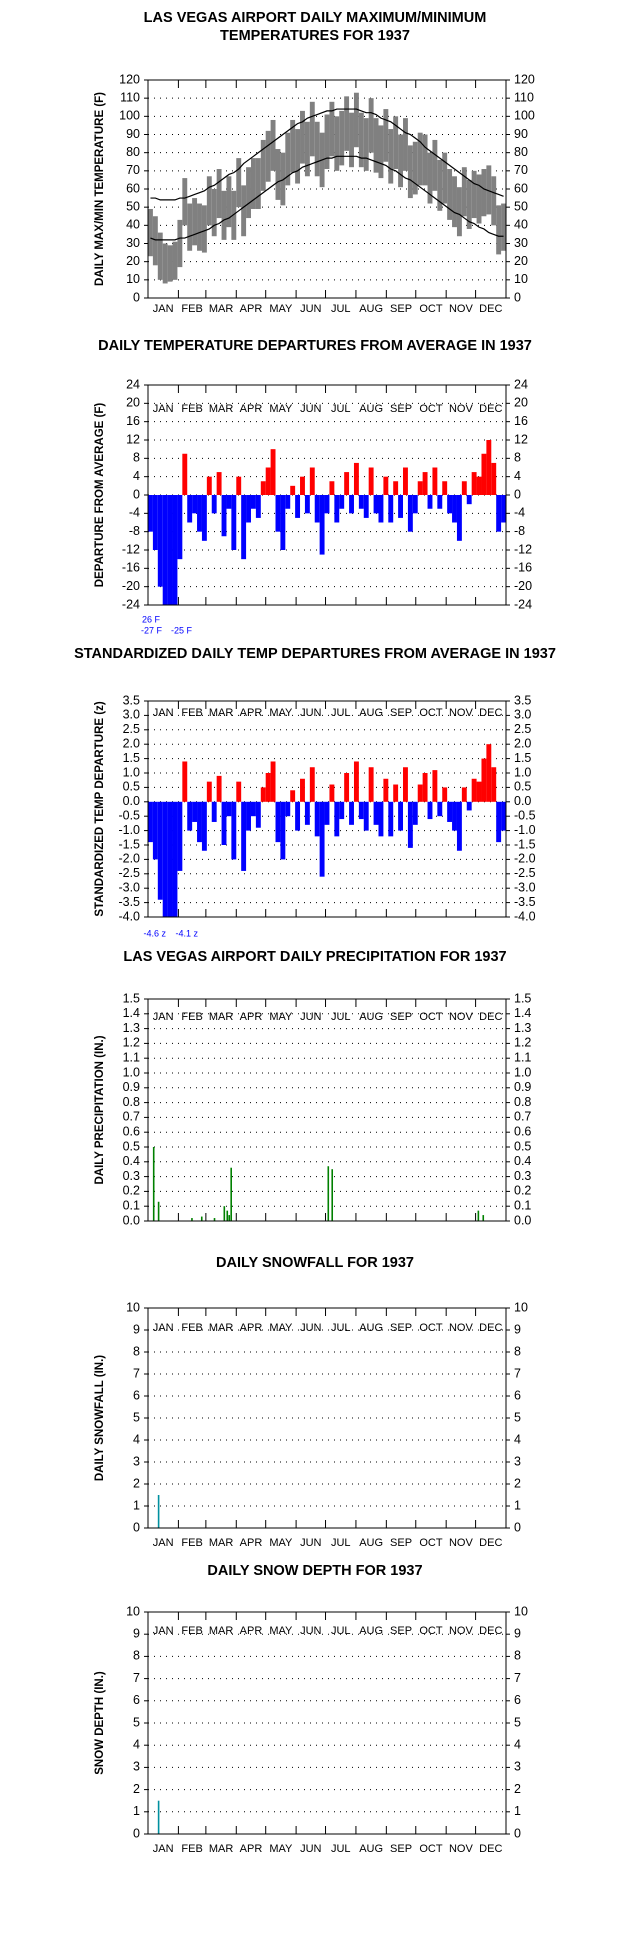 The width and height of the screenshot is (630, 1937). I want to click on y-tick-label: 0.4, so click(131, 1161).